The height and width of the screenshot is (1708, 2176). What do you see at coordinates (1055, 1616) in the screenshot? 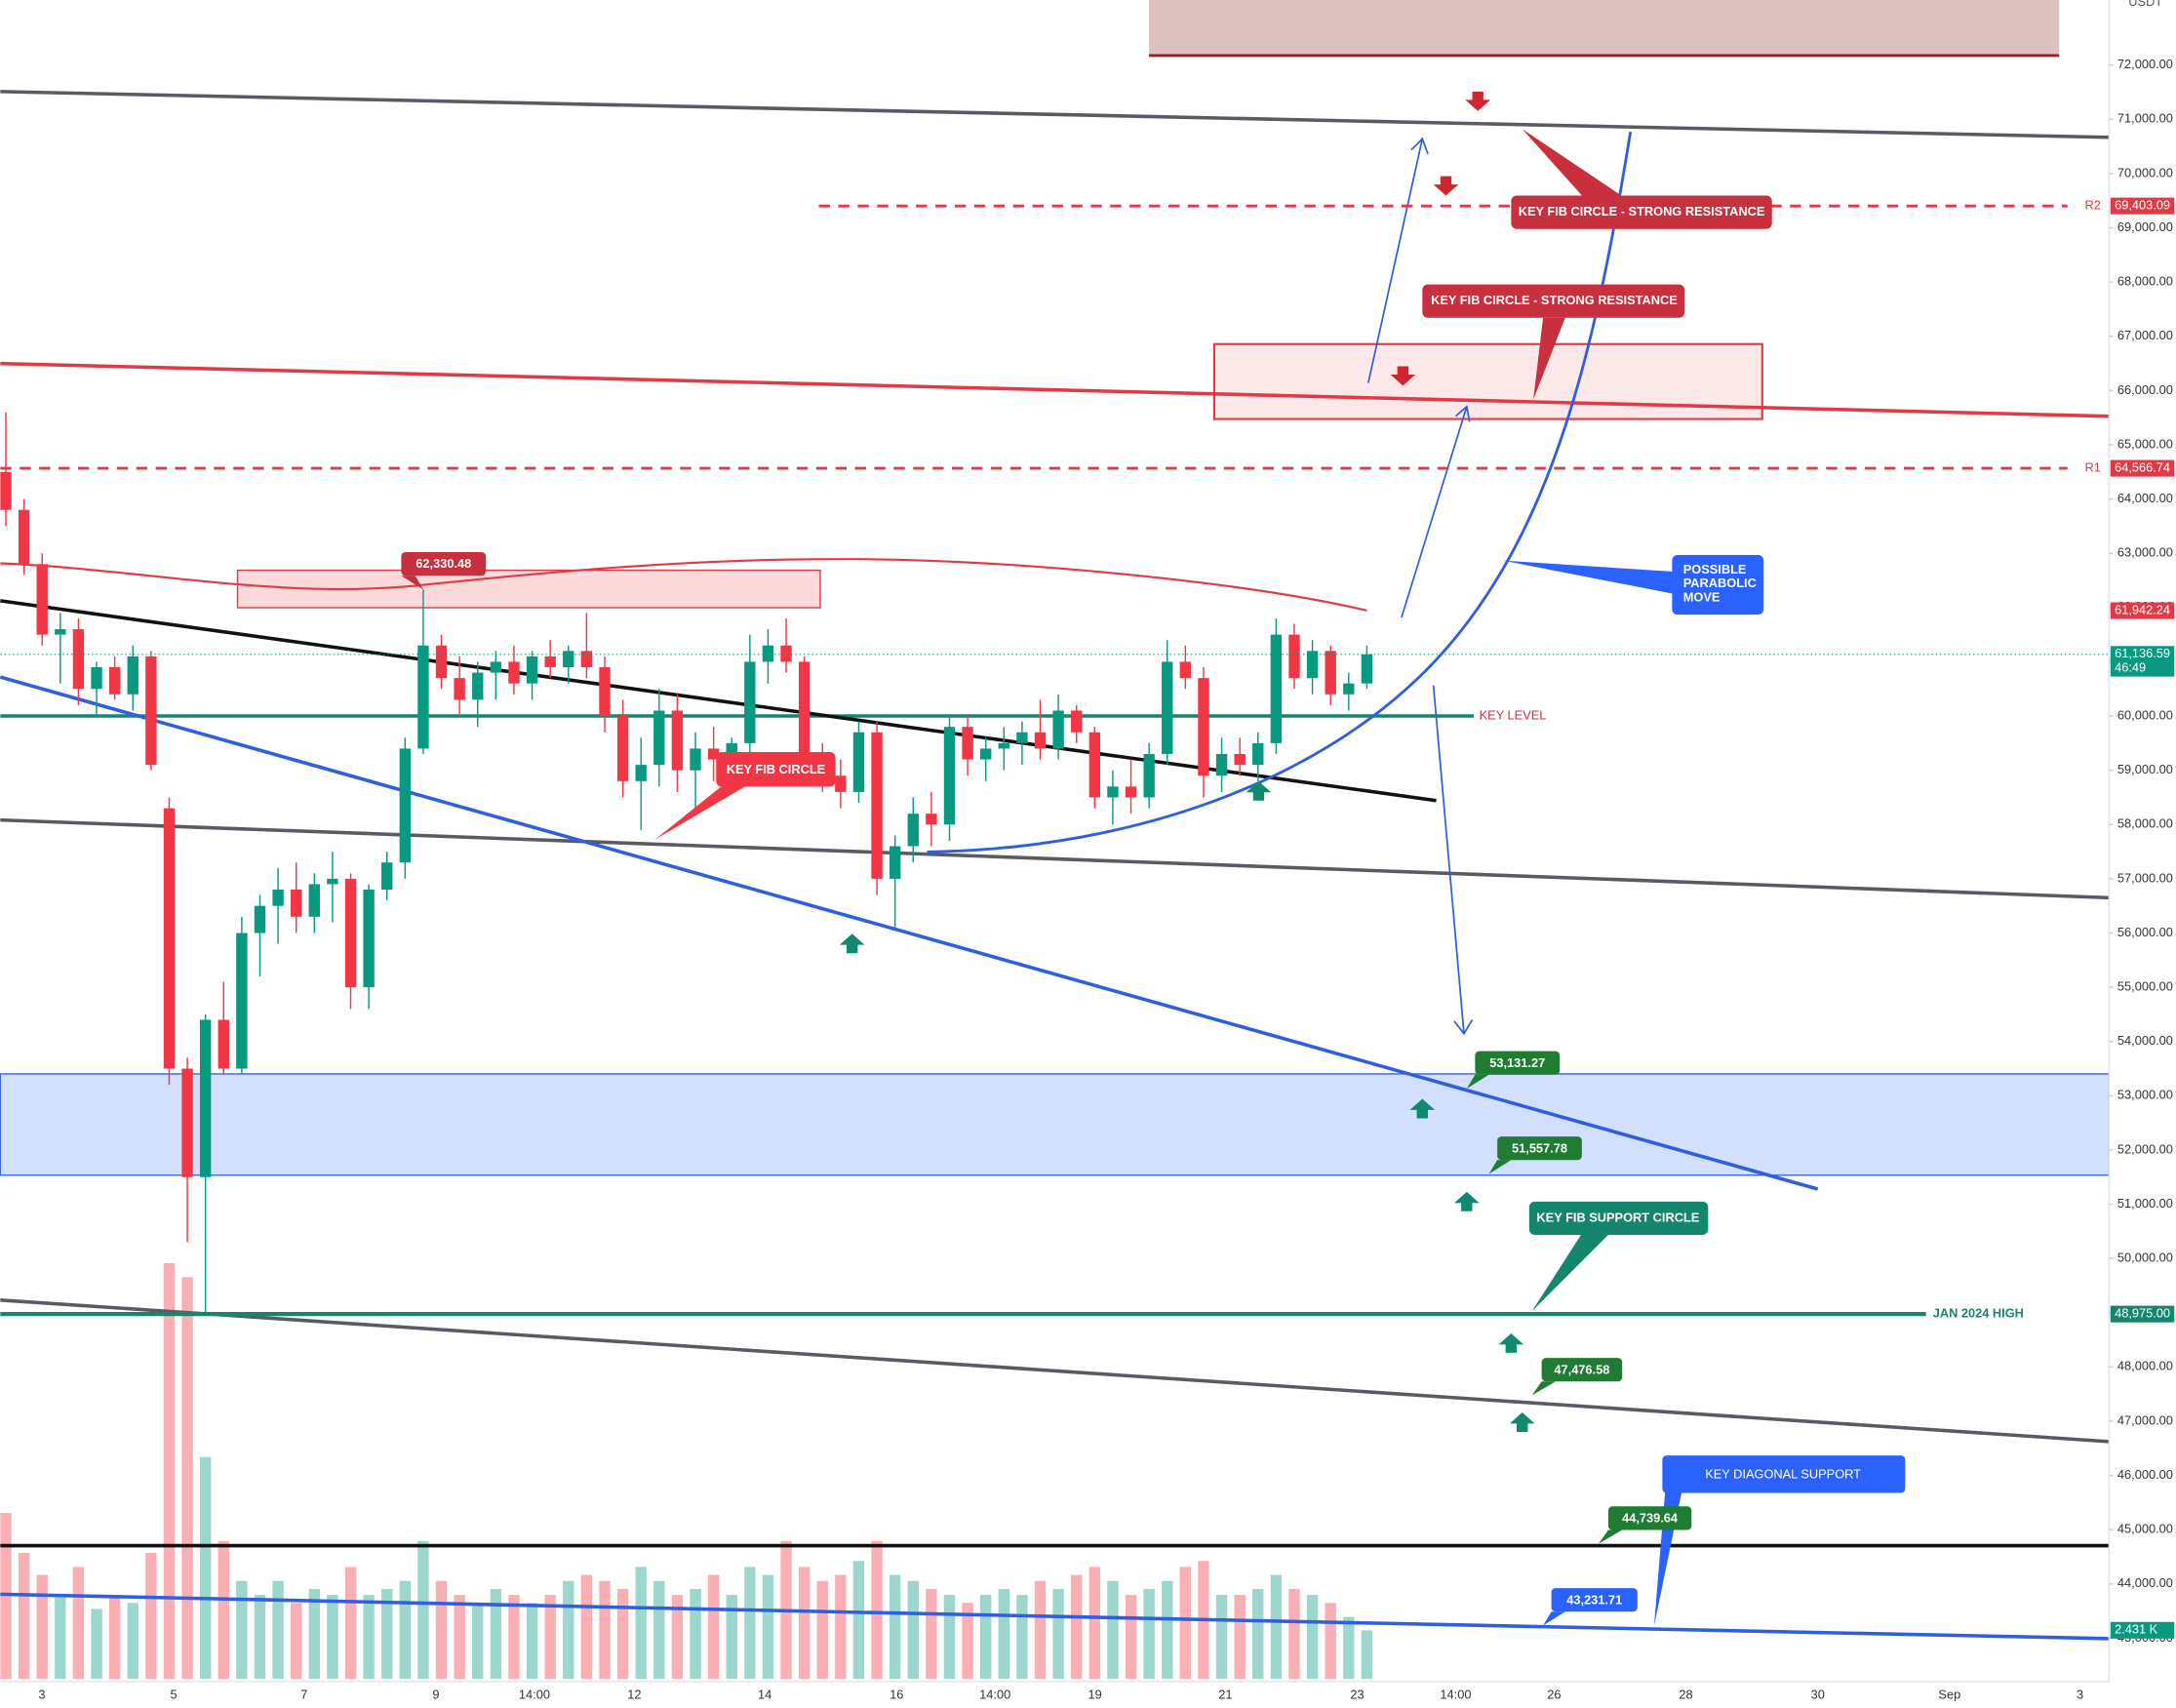
I see `diagonal-support` at bounding box center [1055, 1616].